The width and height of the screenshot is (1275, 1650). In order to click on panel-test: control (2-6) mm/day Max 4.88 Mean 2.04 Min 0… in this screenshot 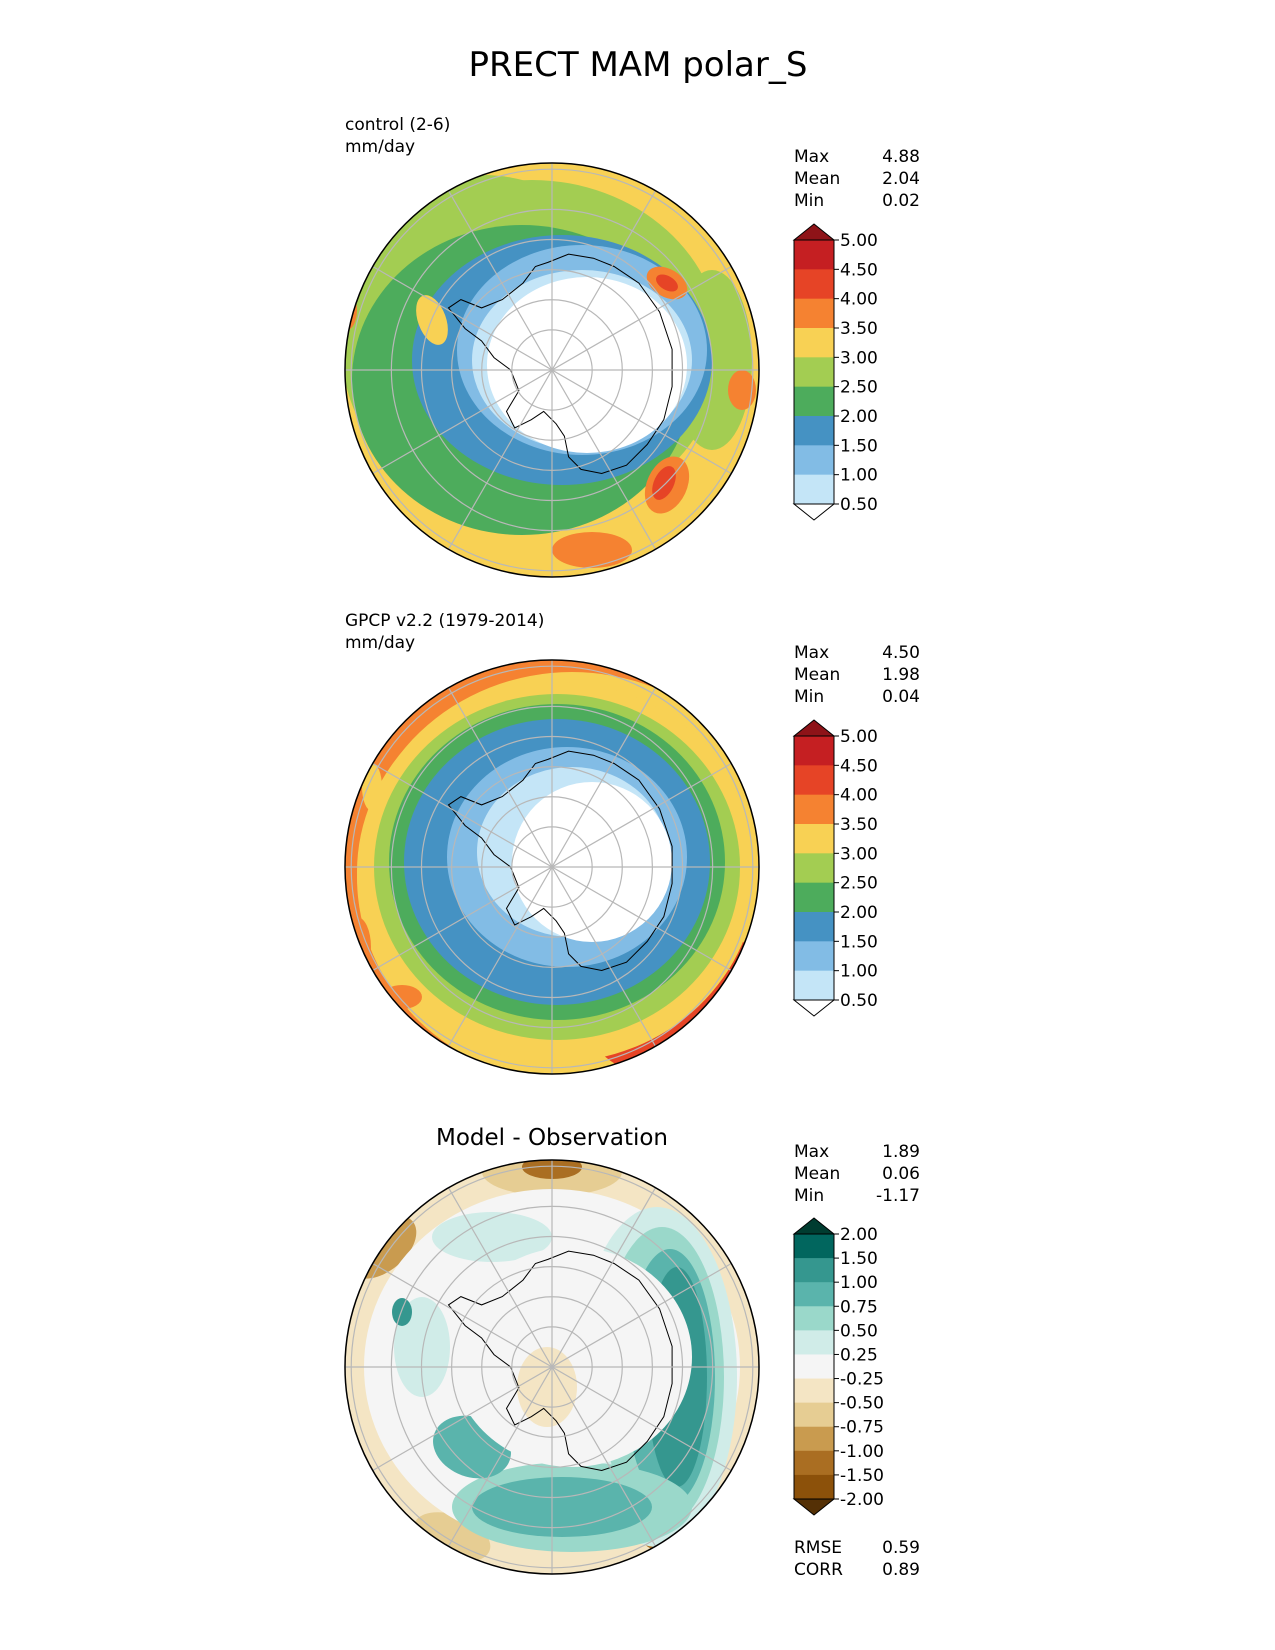, I will do `click(632, 346)`.